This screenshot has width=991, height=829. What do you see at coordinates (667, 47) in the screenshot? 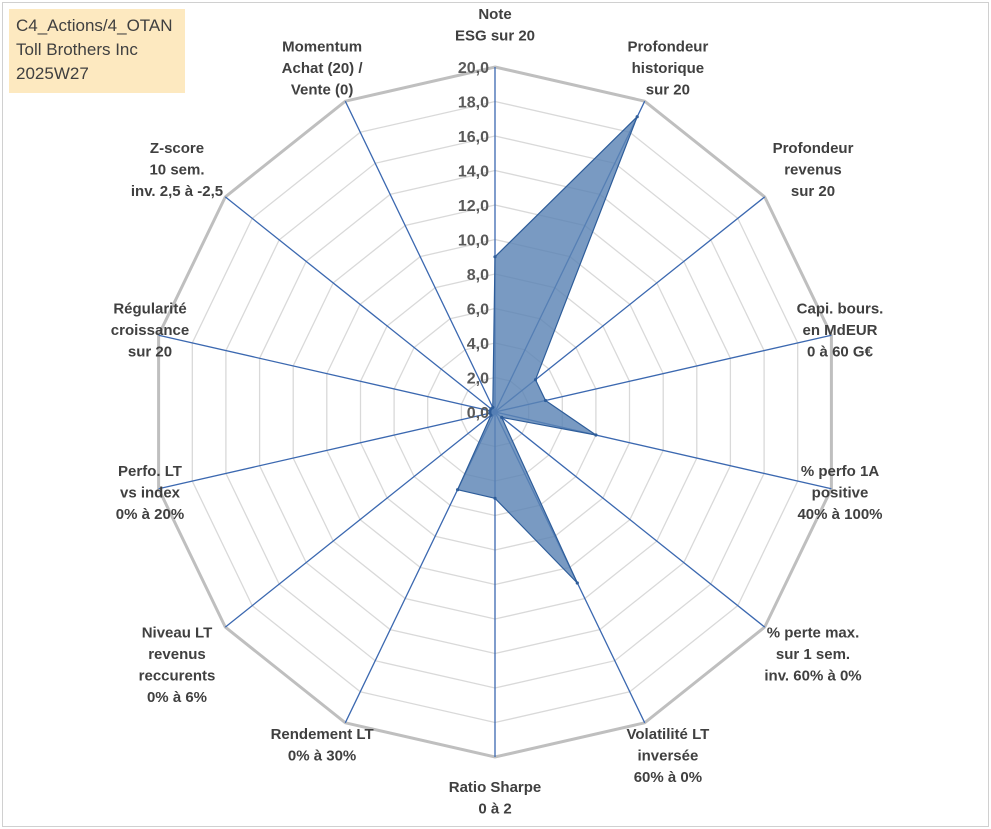
I see `axis-label-1-line-0: Profondeur` at bounding box center [667, 47].